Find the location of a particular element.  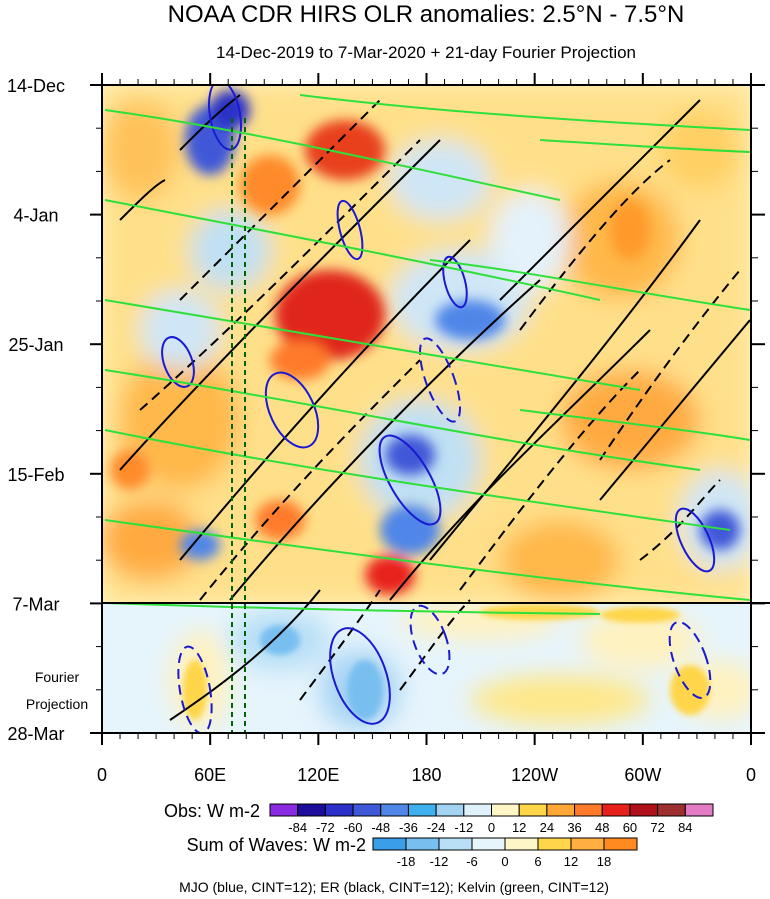

colorbar-label: 36 is located at coordinates (574, 827).